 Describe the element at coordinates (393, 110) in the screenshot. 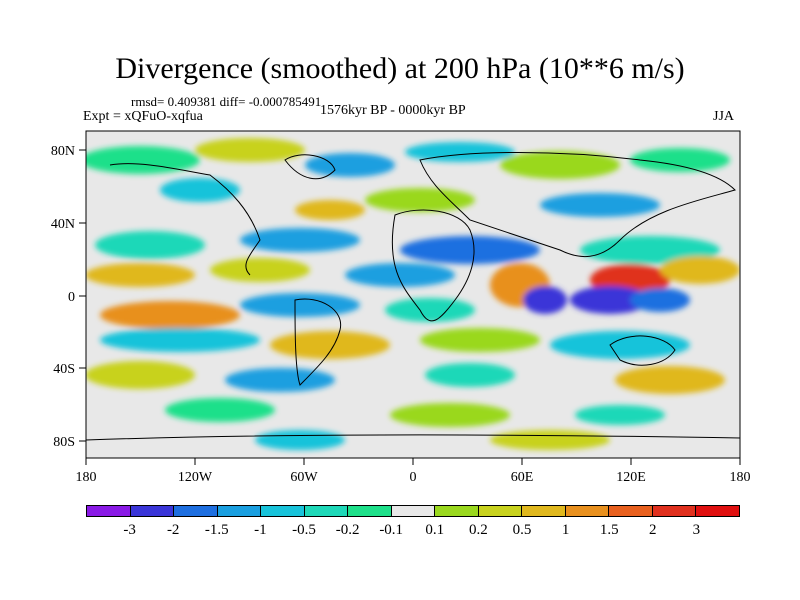

I see `period-label: 1576kyr BP - 0000kyr BP` at that location.